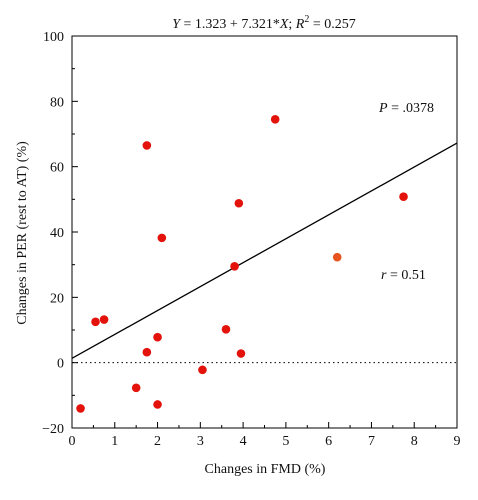 The width and height of the screenshot is (478, 500). What do you see at coordinates (230, 24) in the screenshot?
I see `title-equation: = 1.323 + 7.321*` at bounding box center [230, 24].